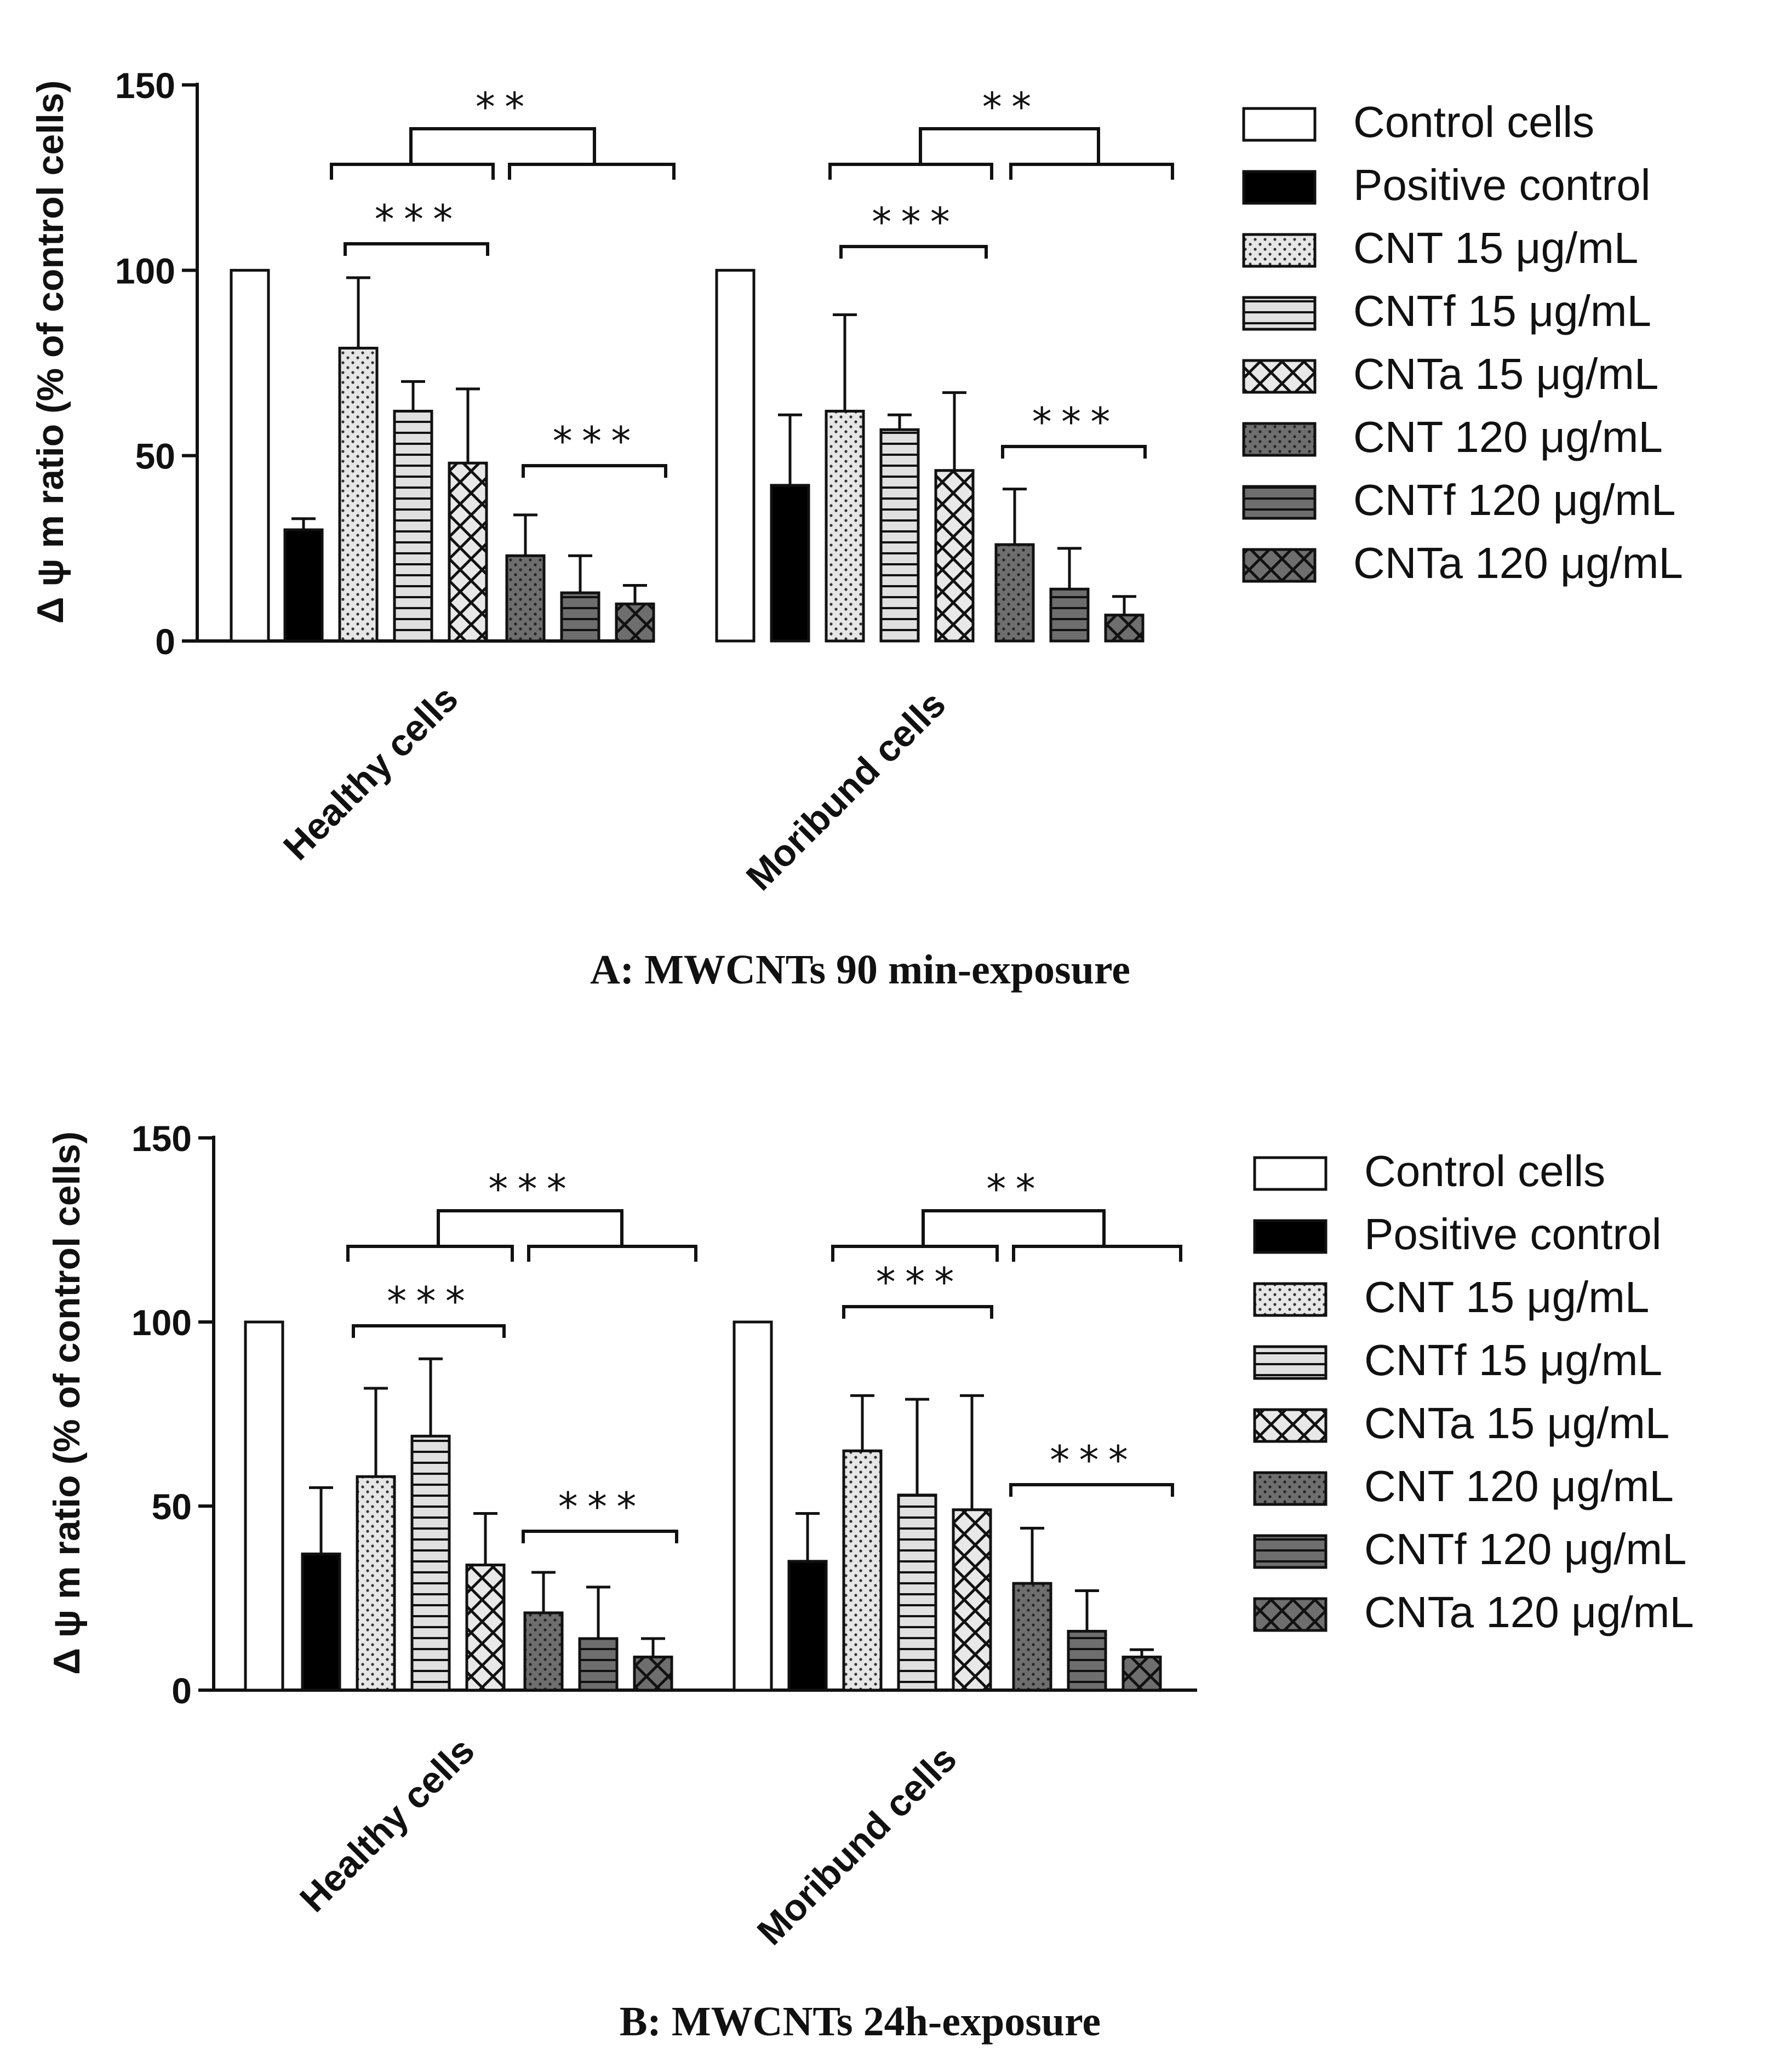 The image size is (1791, 2072). I want to click on bar-cnt-15-g-ml-moribund-cells, so click(845, 526).